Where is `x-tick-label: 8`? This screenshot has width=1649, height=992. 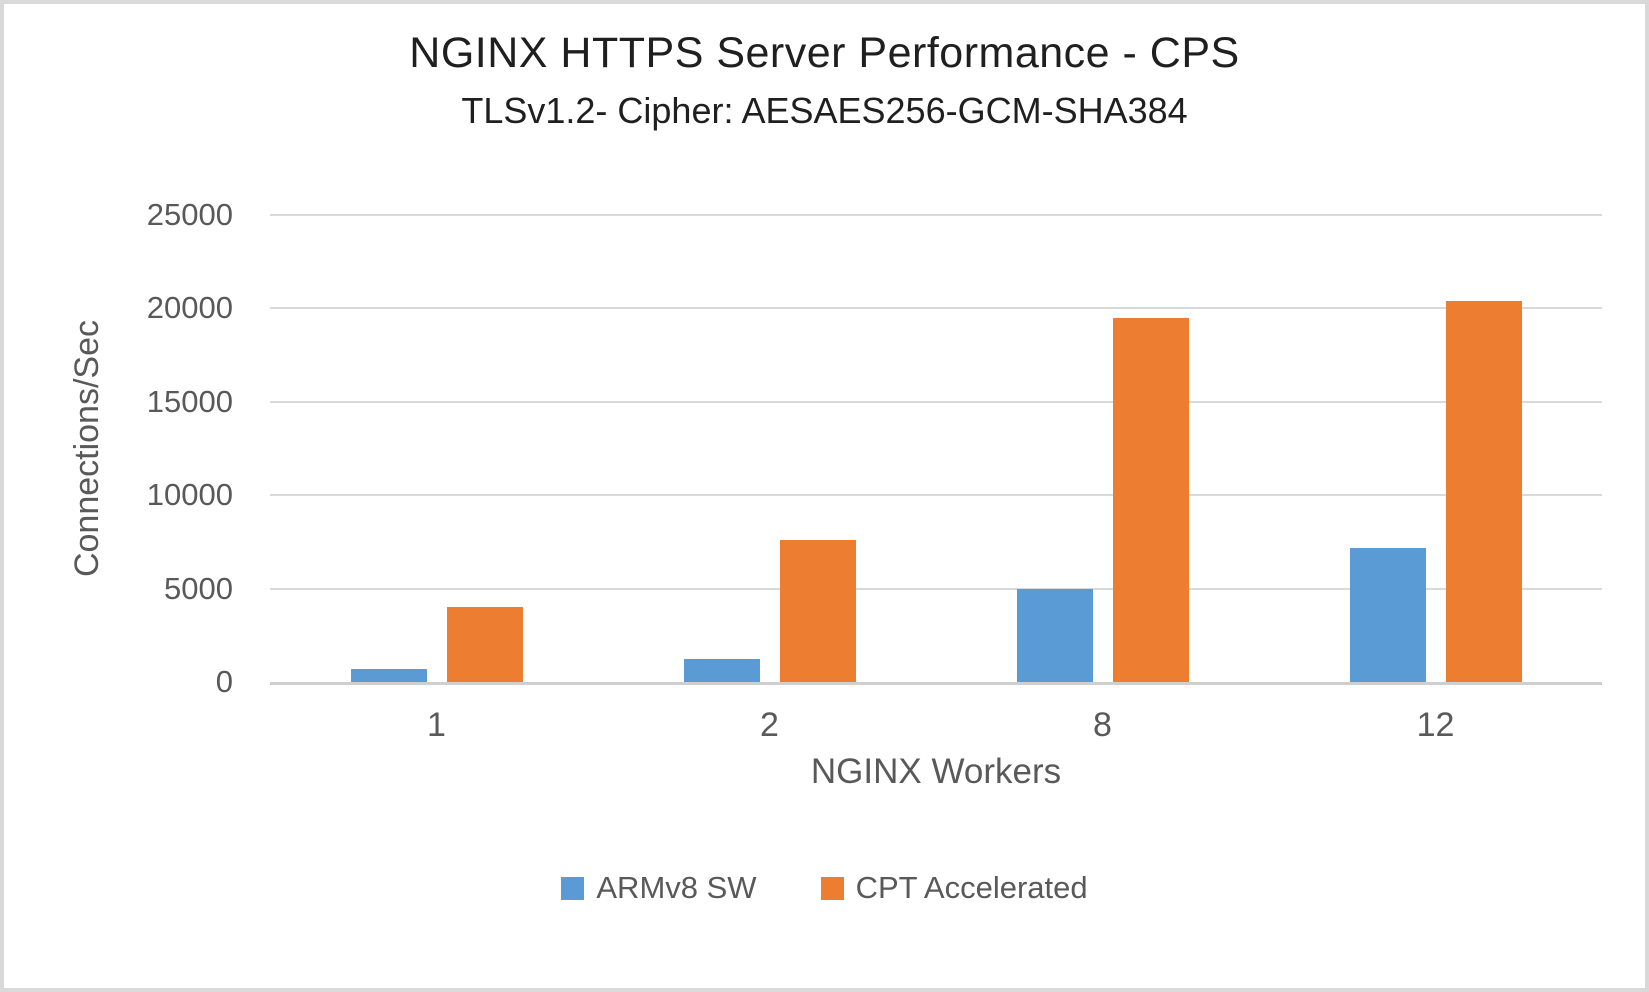 x-tick-label: 8 is located at coordinates (1102, 725).